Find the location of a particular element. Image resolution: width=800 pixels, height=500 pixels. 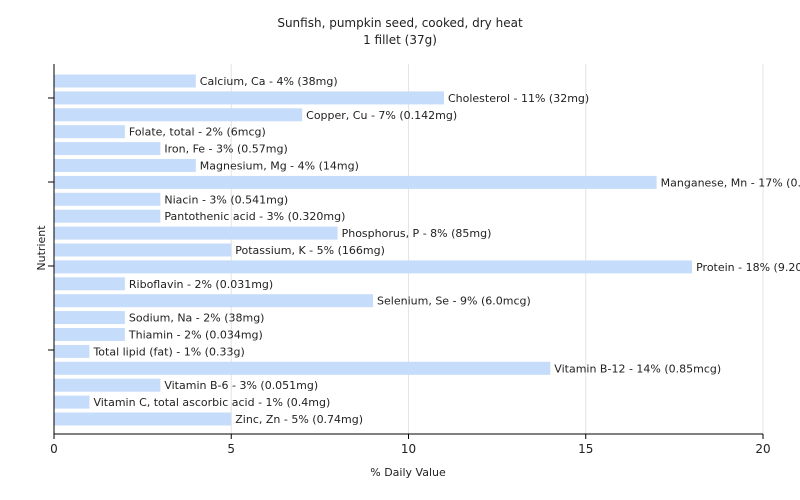

bar-label: Vitamin B-12 - 14% (0.85mcg) is located at coordinates (637, 368).